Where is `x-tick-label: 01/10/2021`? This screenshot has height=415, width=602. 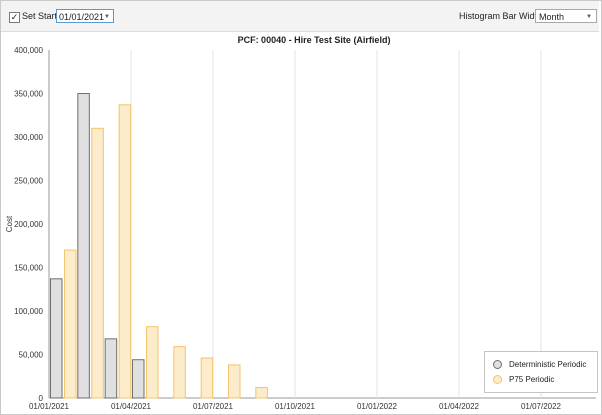 x-tick-label: 01/10/2021 is located at coordinates (295, 406).